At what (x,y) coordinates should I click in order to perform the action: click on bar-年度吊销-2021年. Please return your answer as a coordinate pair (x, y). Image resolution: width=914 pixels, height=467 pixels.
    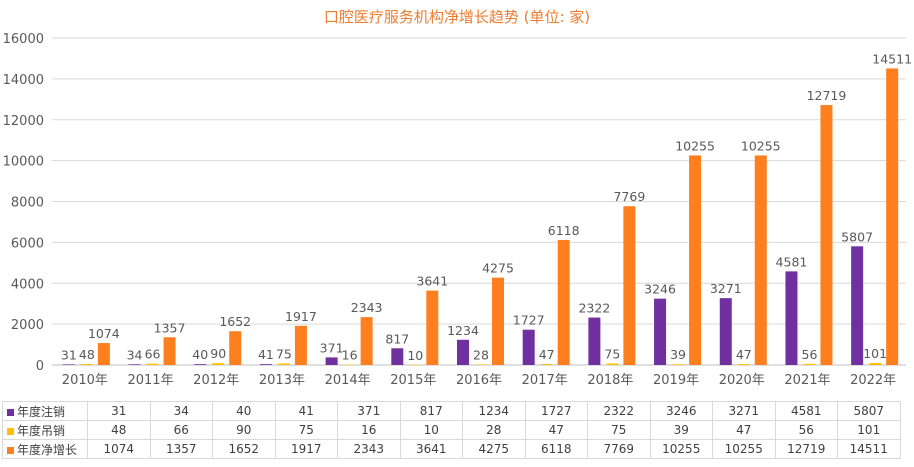
    Looking at the image, I should click on (809, 364).